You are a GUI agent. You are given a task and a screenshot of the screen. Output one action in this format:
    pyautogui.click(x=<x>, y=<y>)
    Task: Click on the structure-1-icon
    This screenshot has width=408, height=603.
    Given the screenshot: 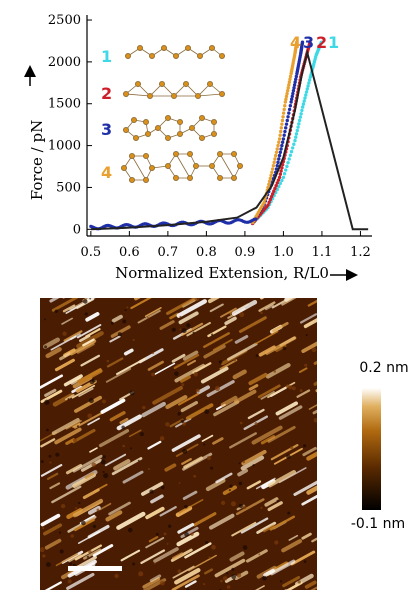 What is the action you would take?
    pyautogui.click(x=175, y=52)
    